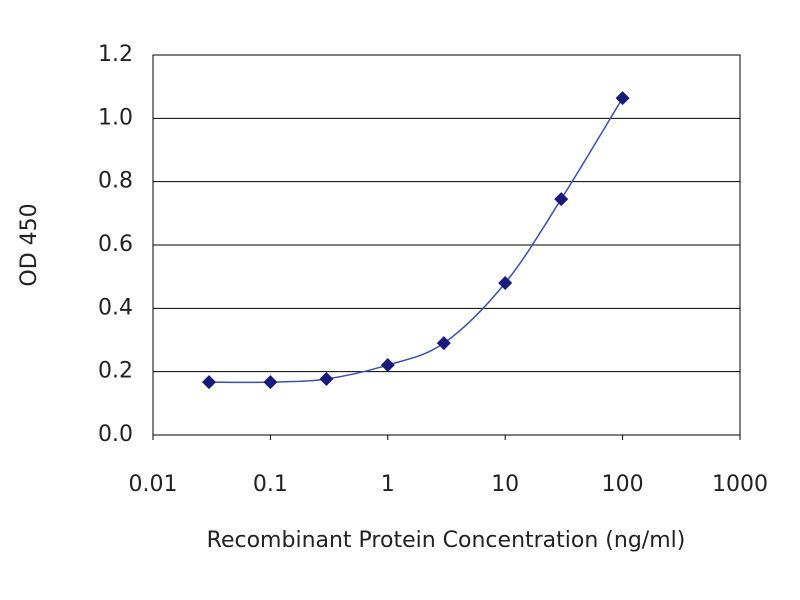  What do you see at coordinates (153, 484) in the screenshot?
I see `x-tick-label: 0.01` at bounding box center [153, 484].